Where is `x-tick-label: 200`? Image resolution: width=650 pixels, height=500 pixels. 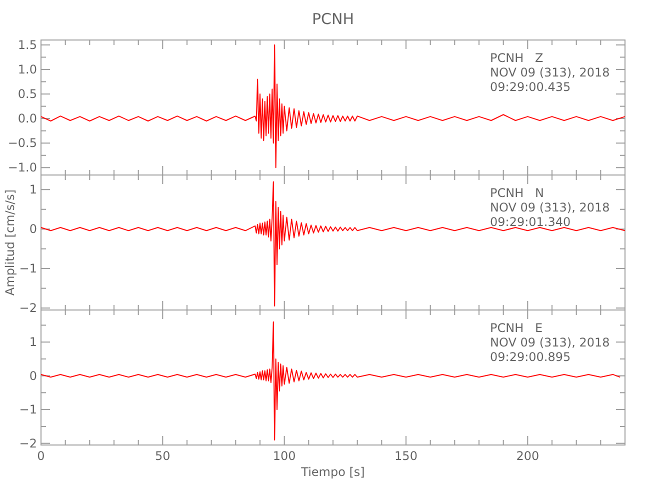
x-tick-label: 200 is located at coordinates (528, 456).